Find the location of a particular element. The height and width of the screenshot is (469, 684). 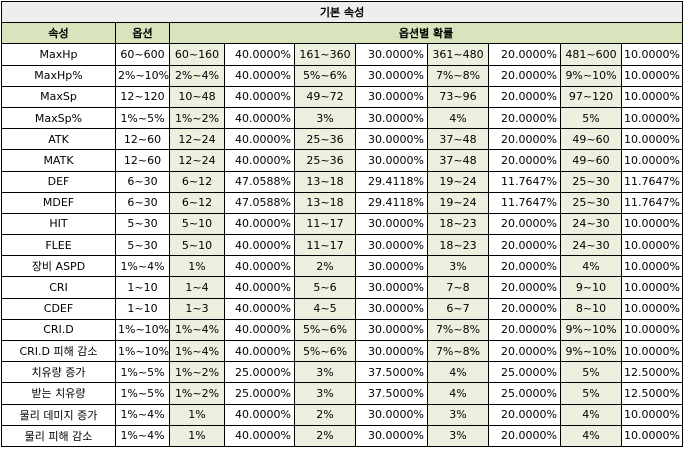

range-cell: 481~600 is located at coordinates (591, 54).